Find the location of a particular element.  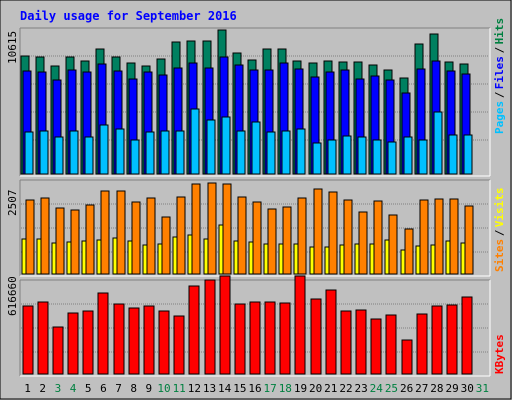

day-label-2: 2 is located at coordinates (42, 388).